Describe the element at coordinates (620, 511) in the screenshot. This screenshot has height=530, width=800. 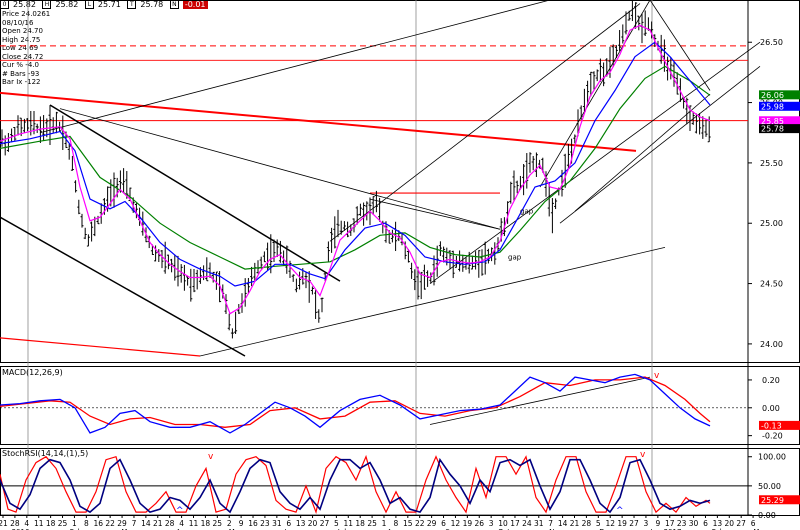
I see `stochrsi-marker: ^` at that location.